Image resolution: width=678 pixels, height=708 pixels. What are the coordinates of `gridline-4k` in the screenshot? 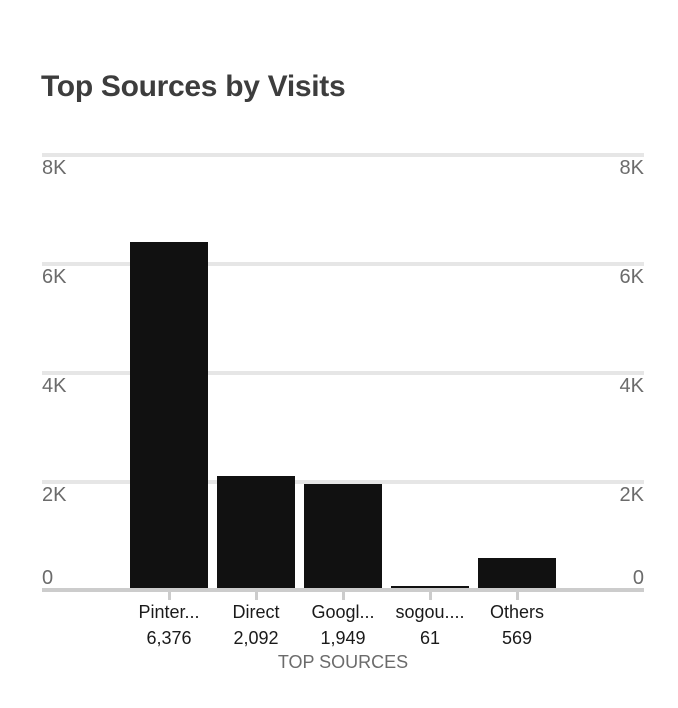 It's located at (343, 373).